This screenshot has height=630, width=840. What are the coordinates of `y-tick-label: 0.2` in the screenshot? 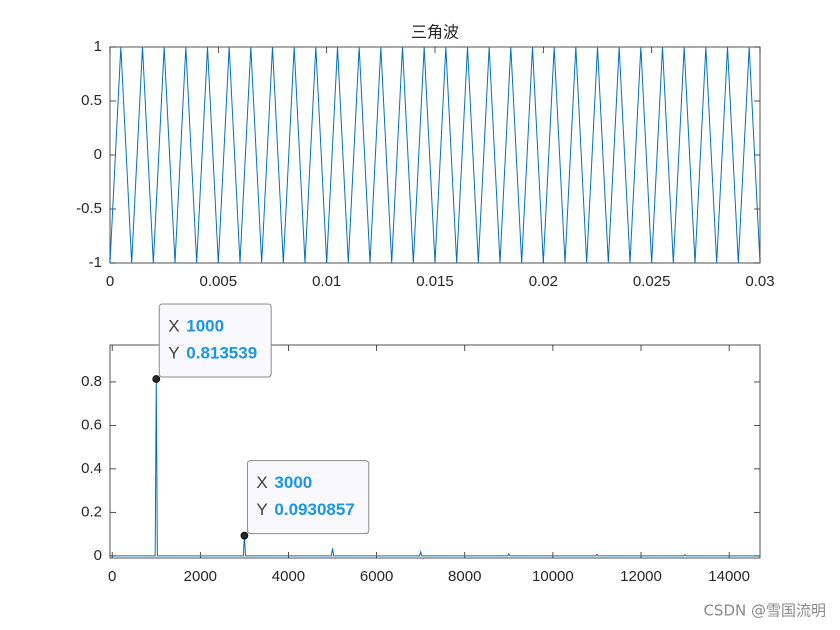 It's located at (91, 511).